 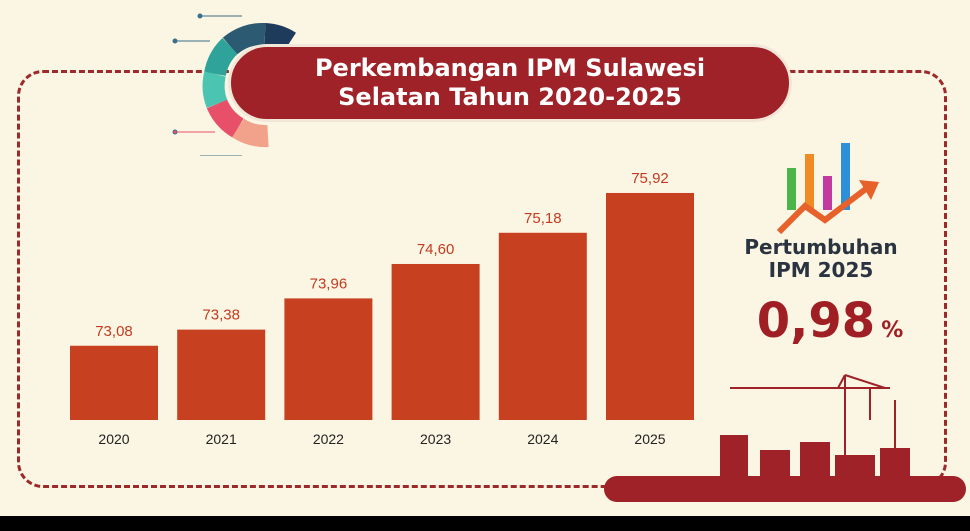 I want to click on title-line-1: Perkembangan IPM Sulawesi, so click(x=510, y=68).